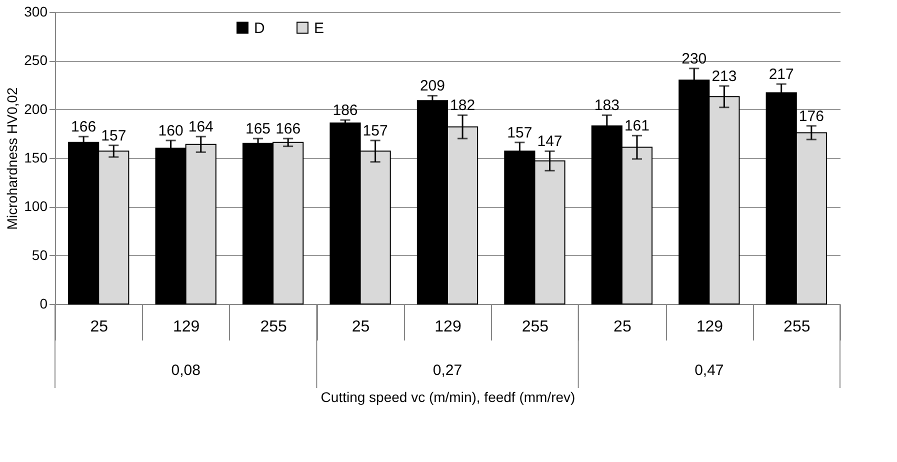  What do you see at coordinates (36, 206) in the screenshot?
I see `y-tick-label: 100` at bounding box center [36, 206].